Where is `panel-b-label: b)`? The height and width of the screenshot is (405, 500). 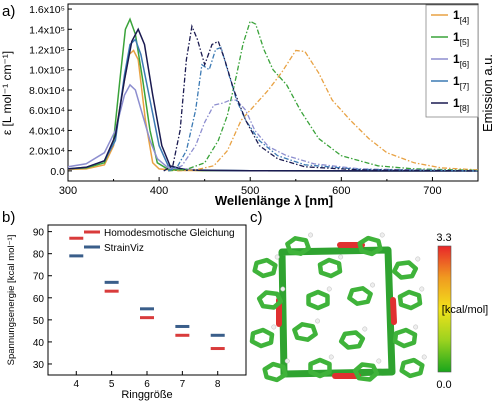 panel-b-label: b) is located at coordinates (8, 217).